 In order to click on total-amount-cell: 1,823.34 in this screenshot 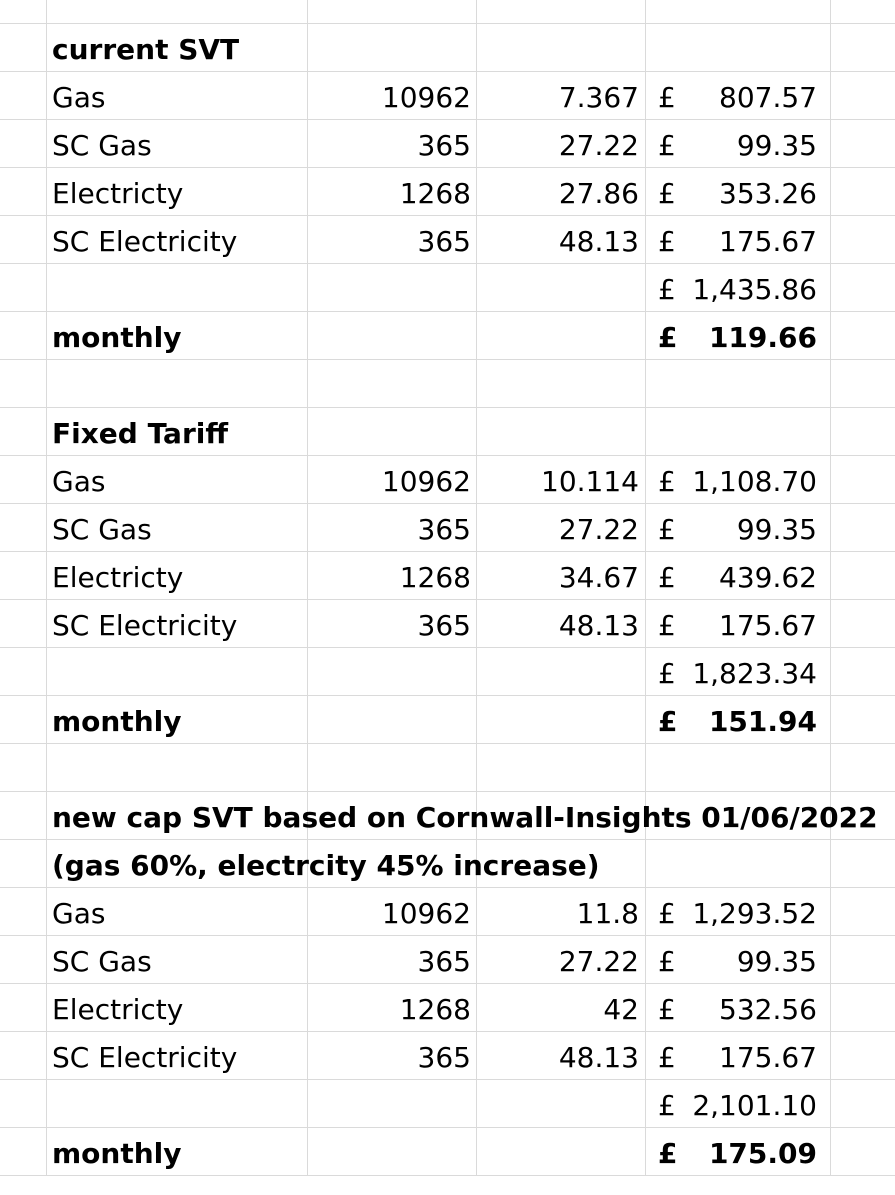, I will do `click(754, 673)`.